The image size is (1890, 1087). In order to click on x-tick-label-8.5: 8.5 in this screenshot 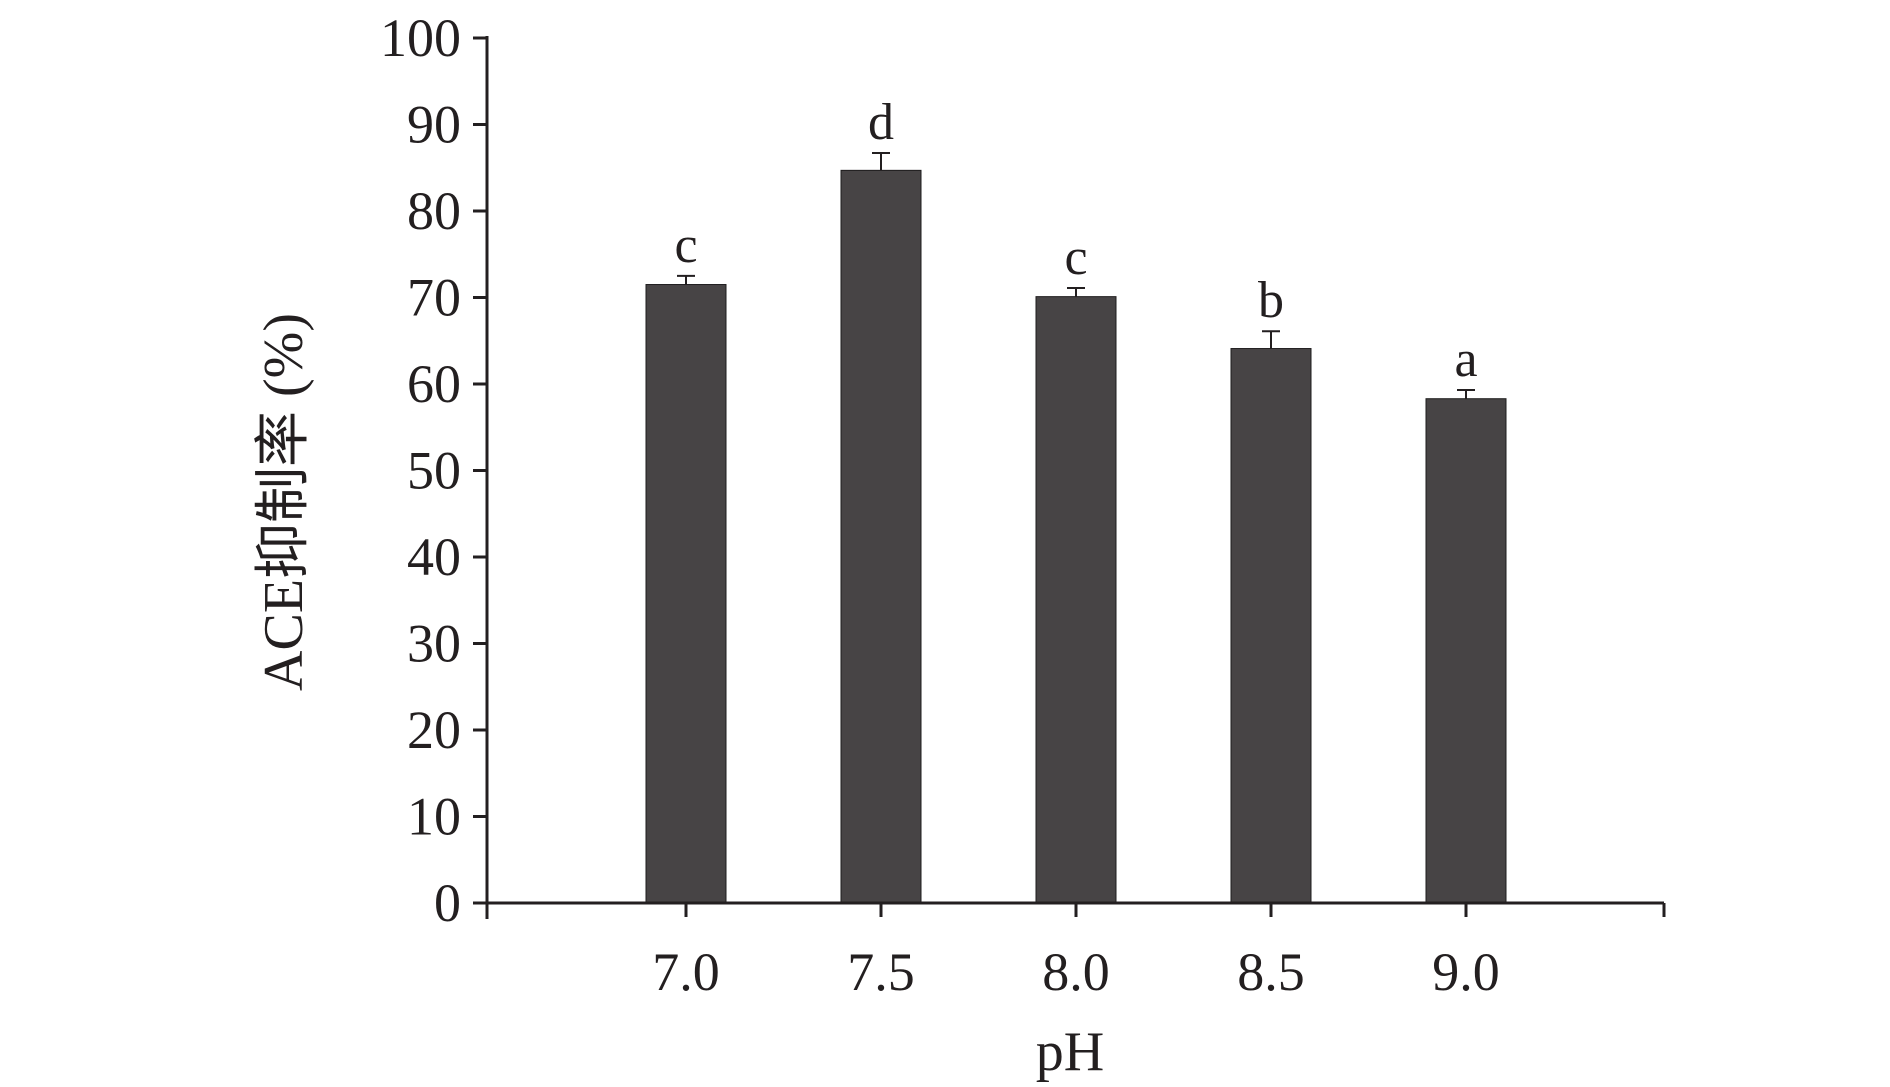, I will do `click(1271, 972)`.